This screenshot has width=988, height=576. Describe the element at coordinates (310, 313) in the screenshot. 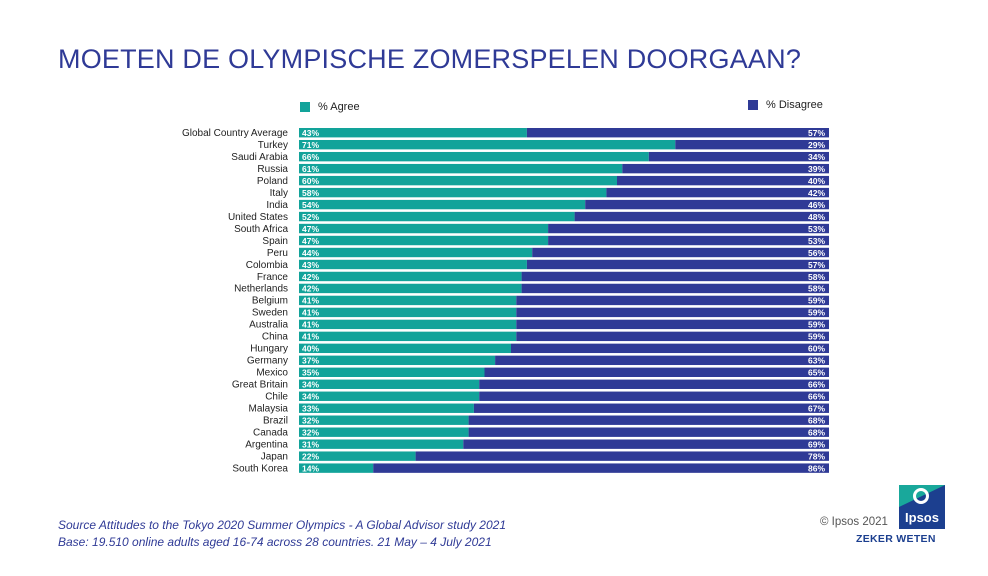

I see `data-label-agree: 41%` at that location.